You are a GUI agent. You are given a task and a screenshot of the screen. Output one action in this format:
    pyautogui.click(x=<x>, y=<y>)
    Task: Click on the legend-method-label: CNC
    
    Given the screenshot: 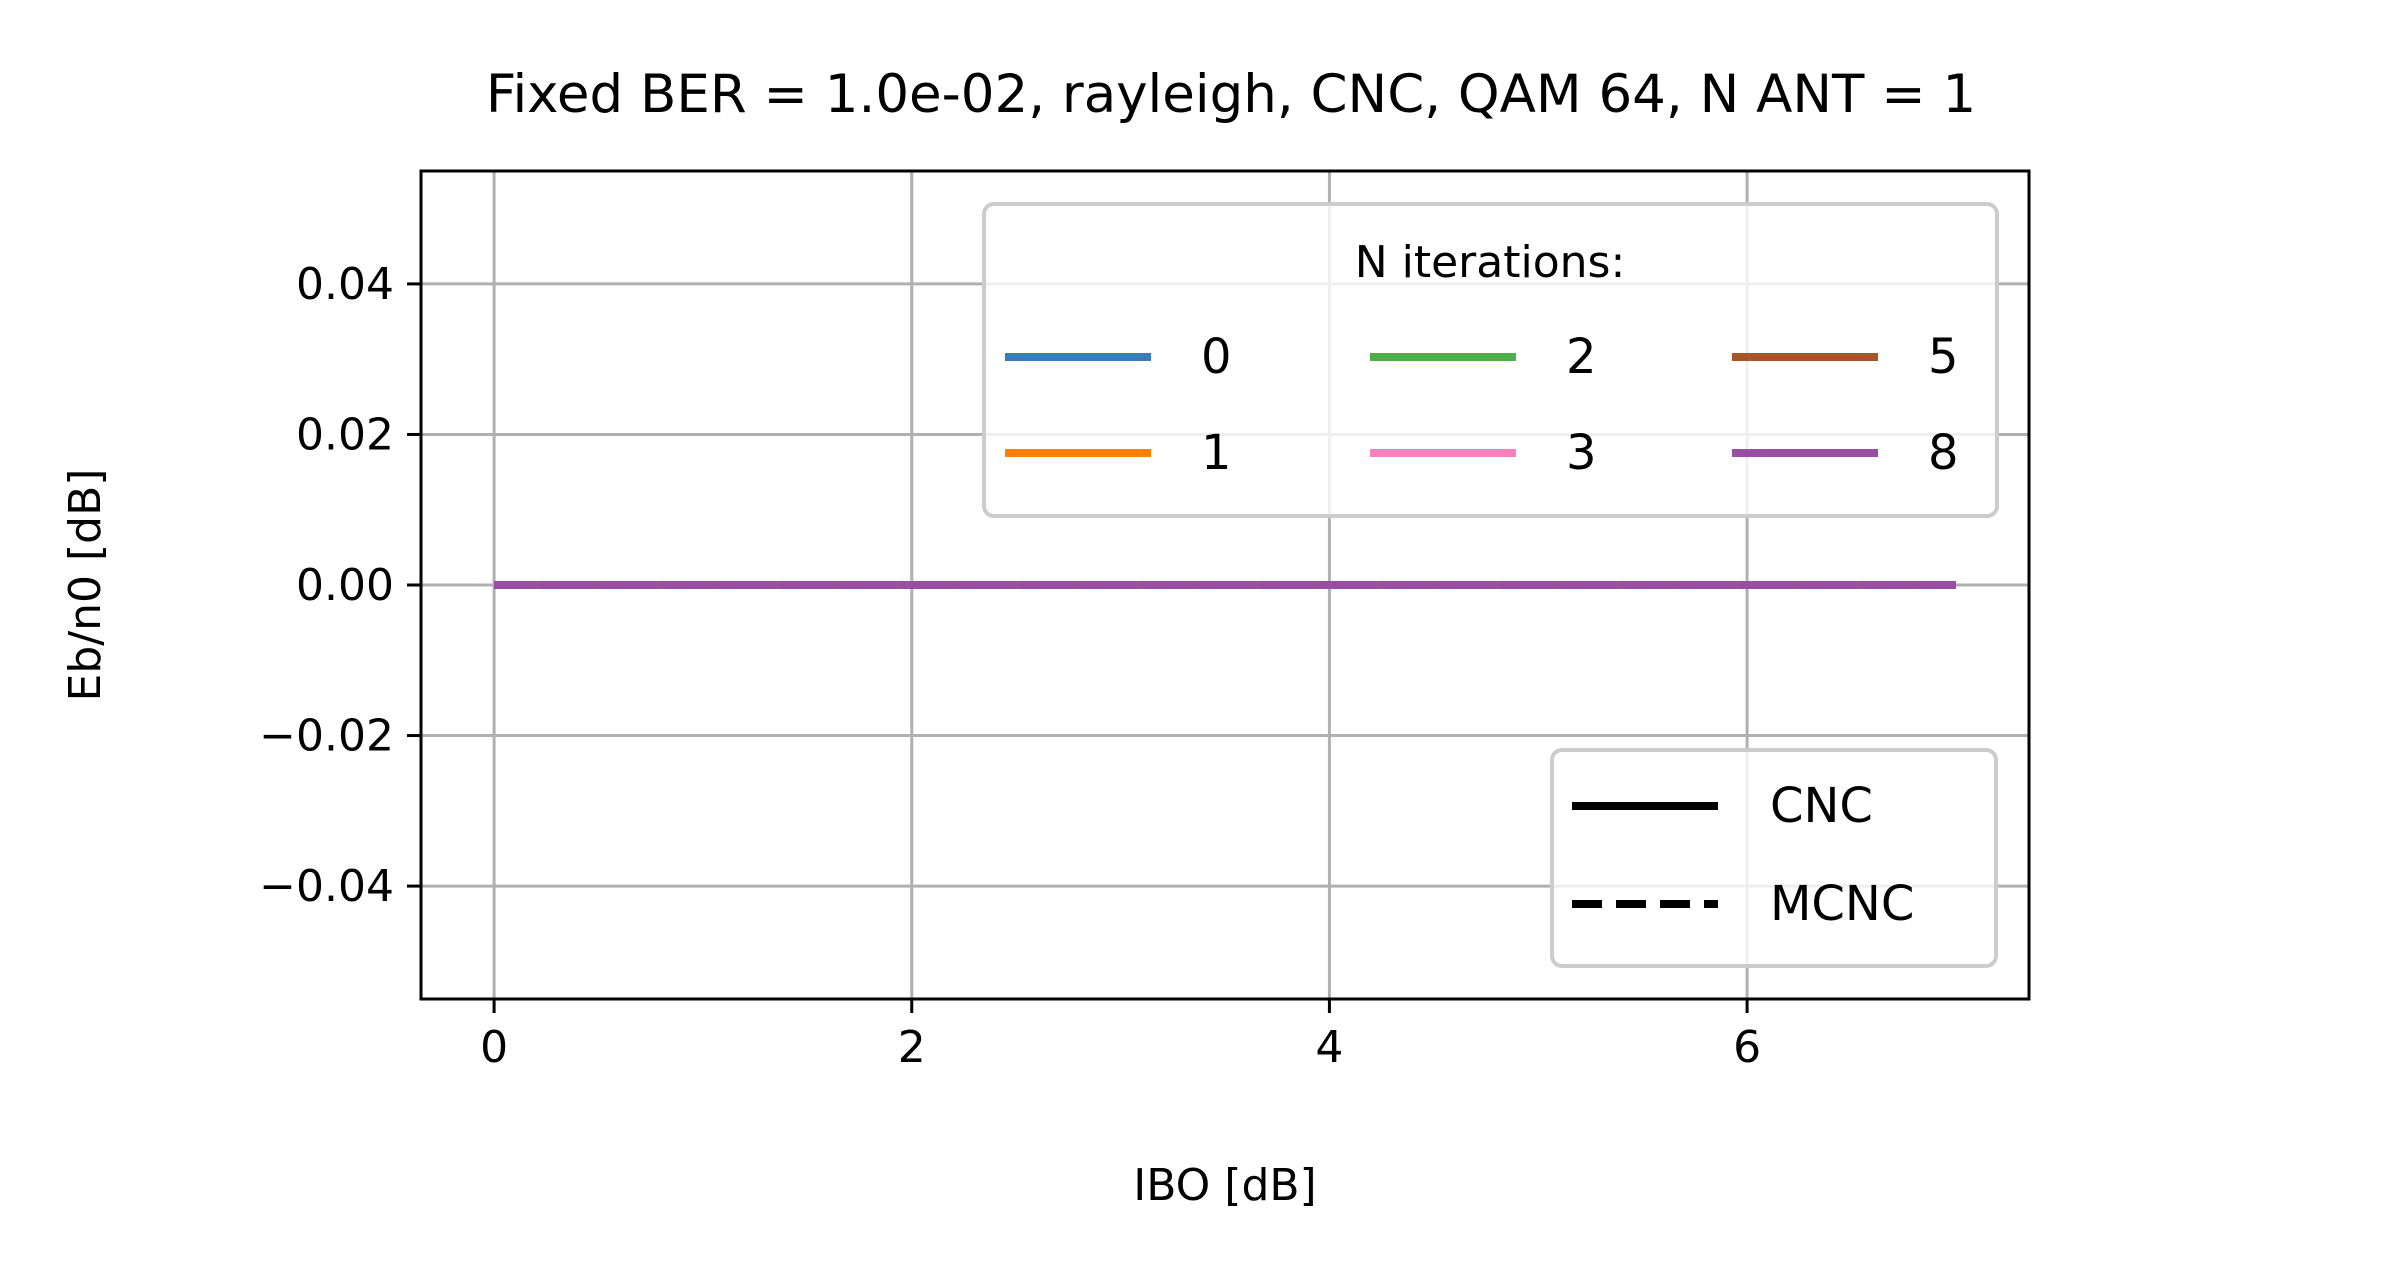 What is the action you would take?
    pyautogui.click(x=1821, y=806)
    